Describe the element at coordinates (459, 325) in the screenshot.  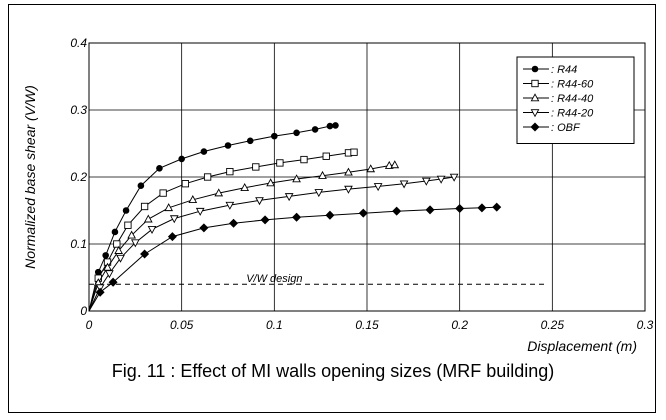
I see `x-tick-label: 0.2` at that location.